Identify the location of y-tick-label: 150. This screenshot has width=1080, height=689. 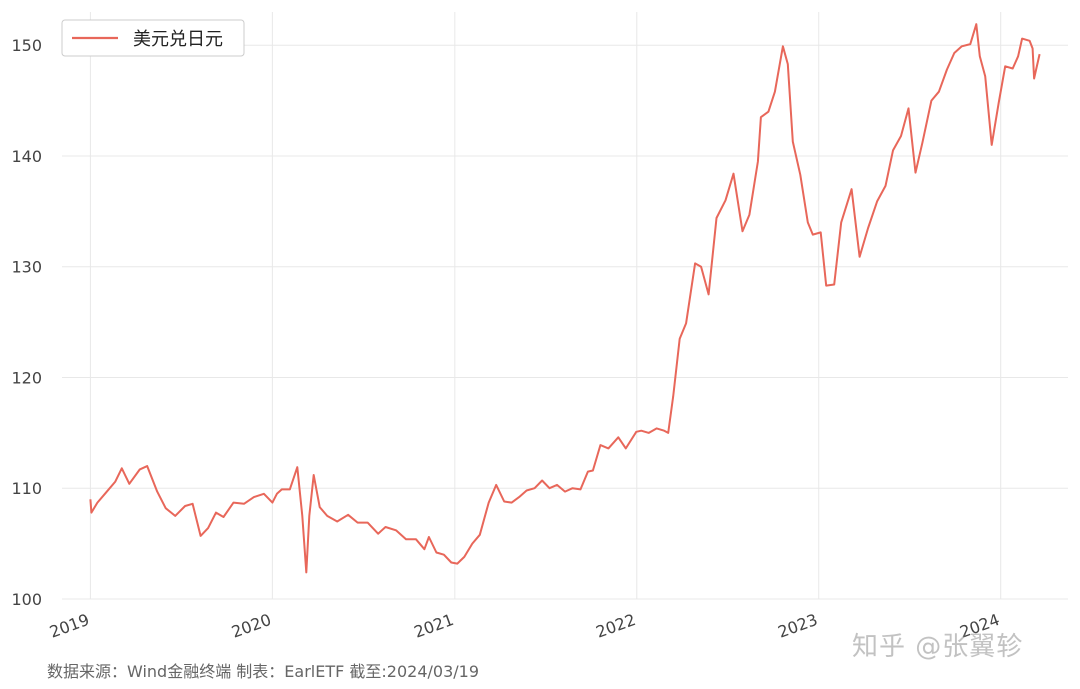
(26, 45).